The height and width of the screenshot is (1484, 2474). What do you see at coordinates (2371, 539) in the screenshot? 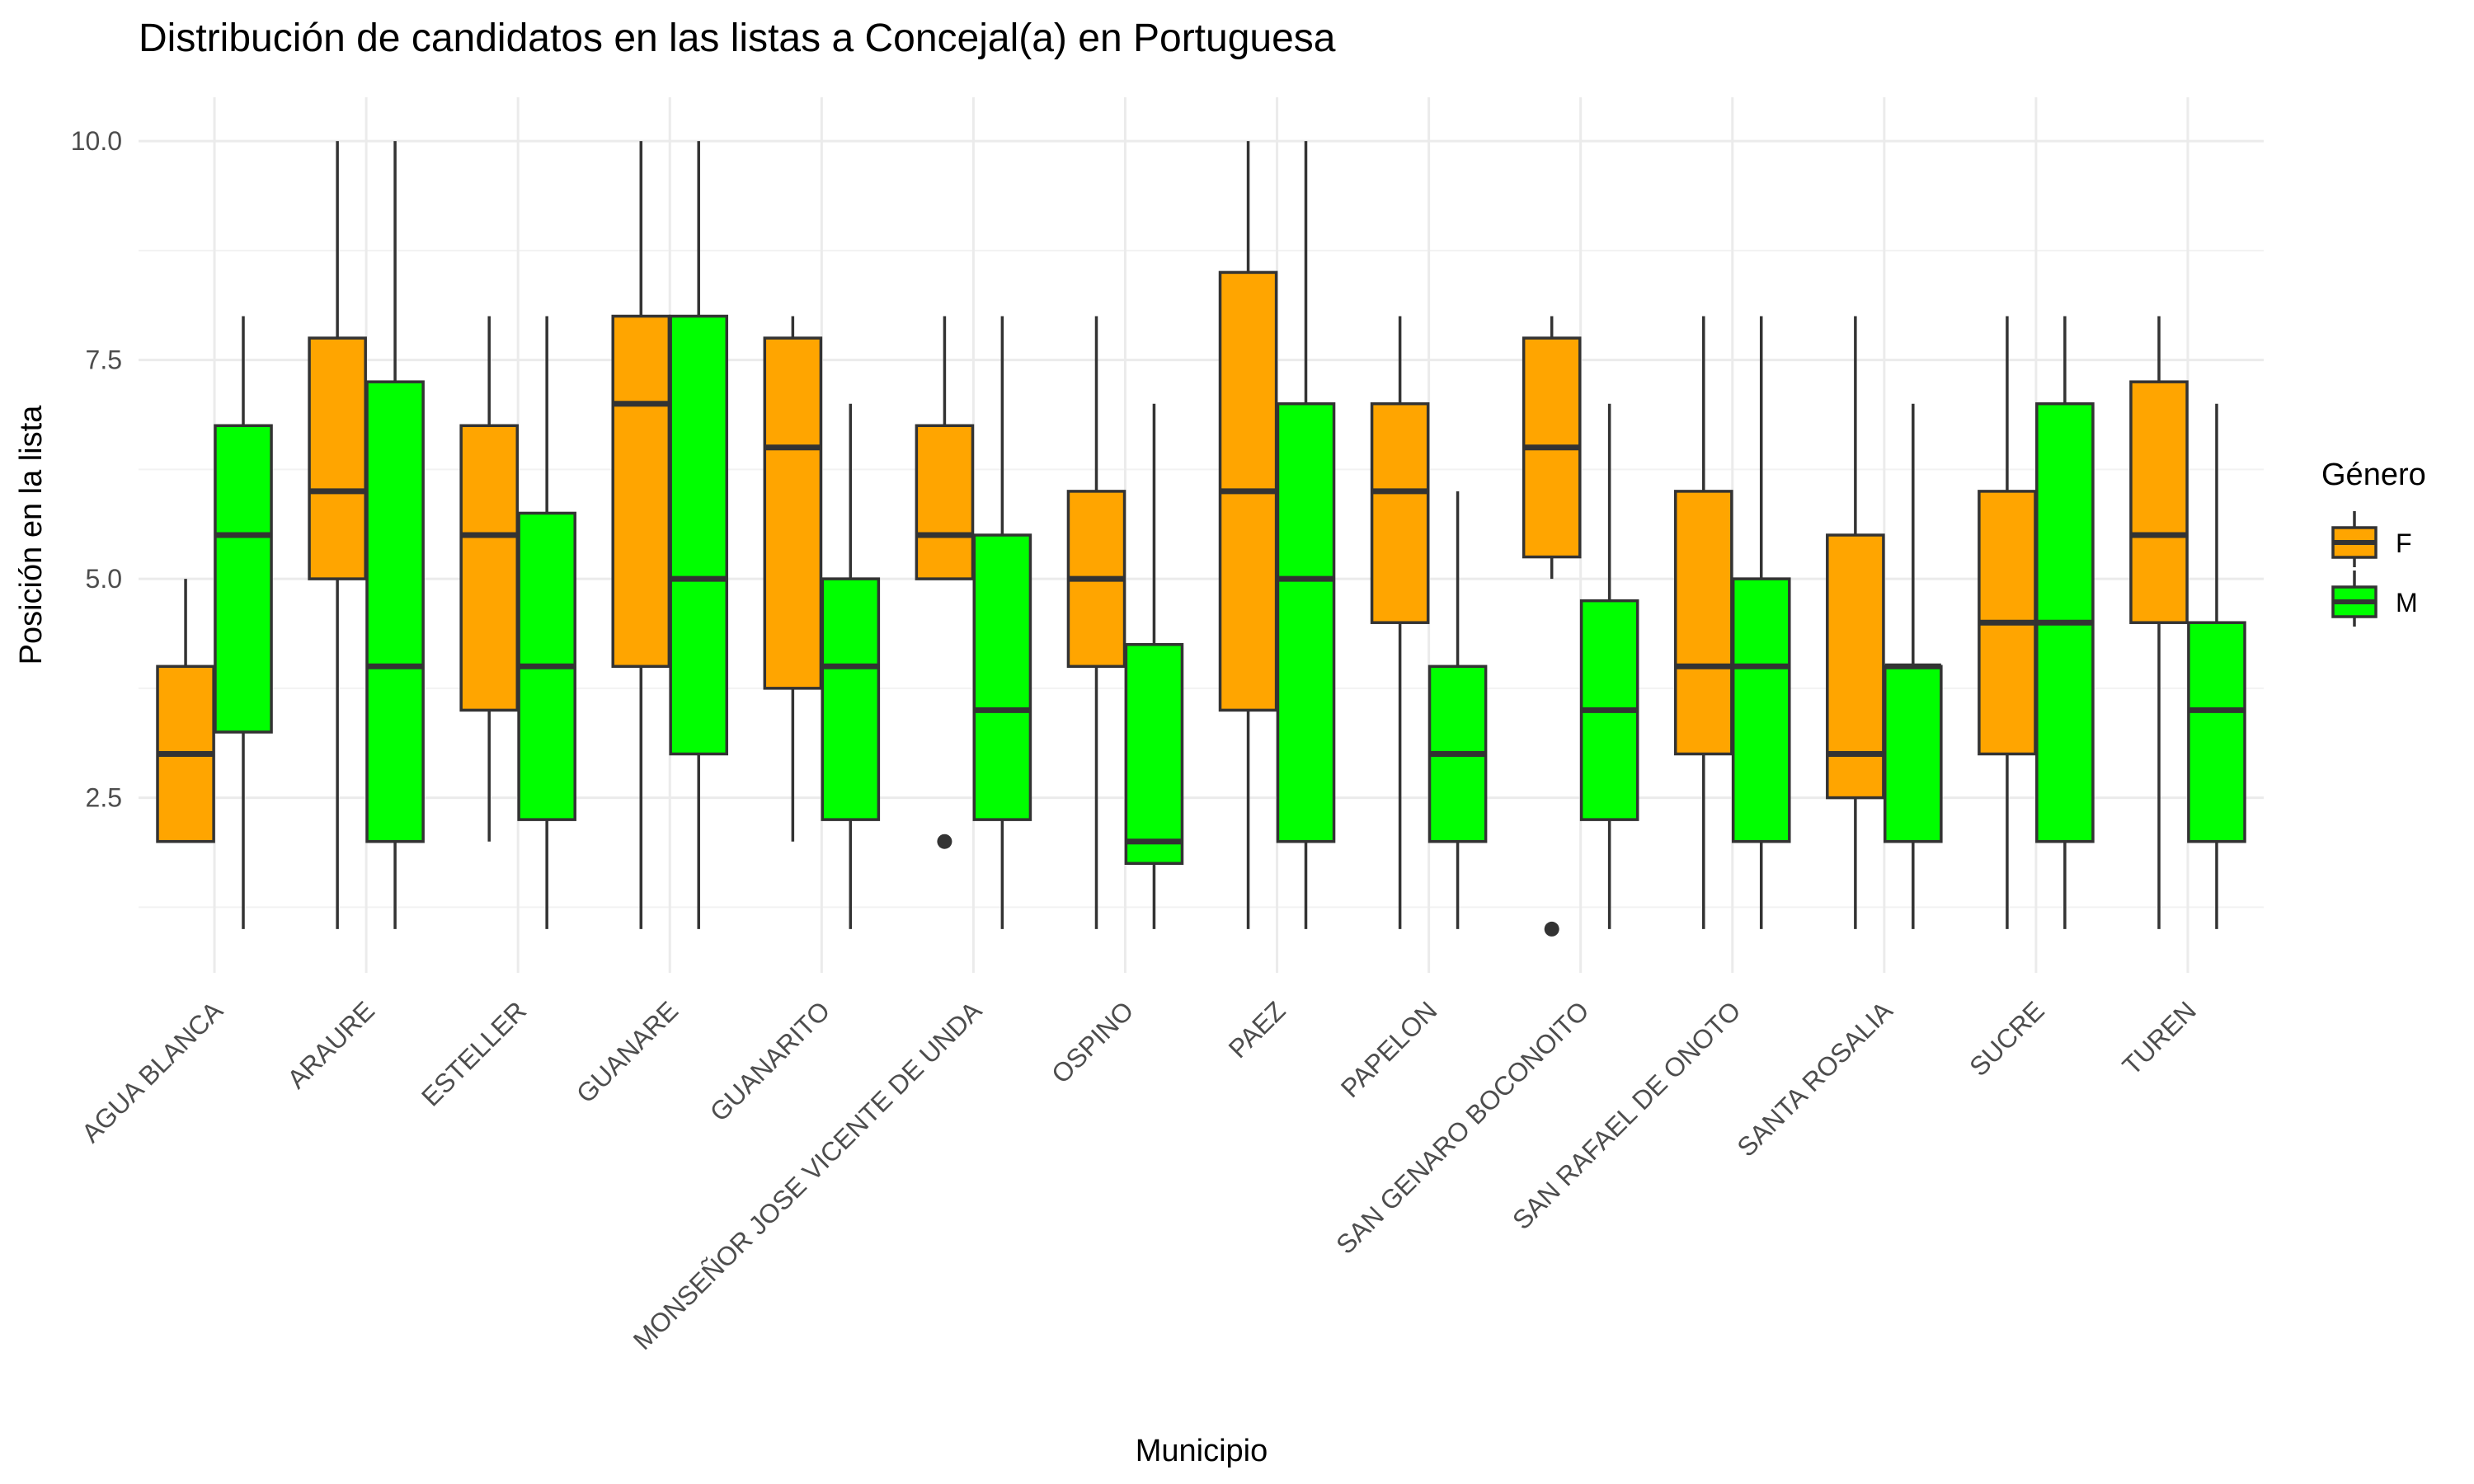
I see `legend-item-F: F` at bounding box center [2371, 539].